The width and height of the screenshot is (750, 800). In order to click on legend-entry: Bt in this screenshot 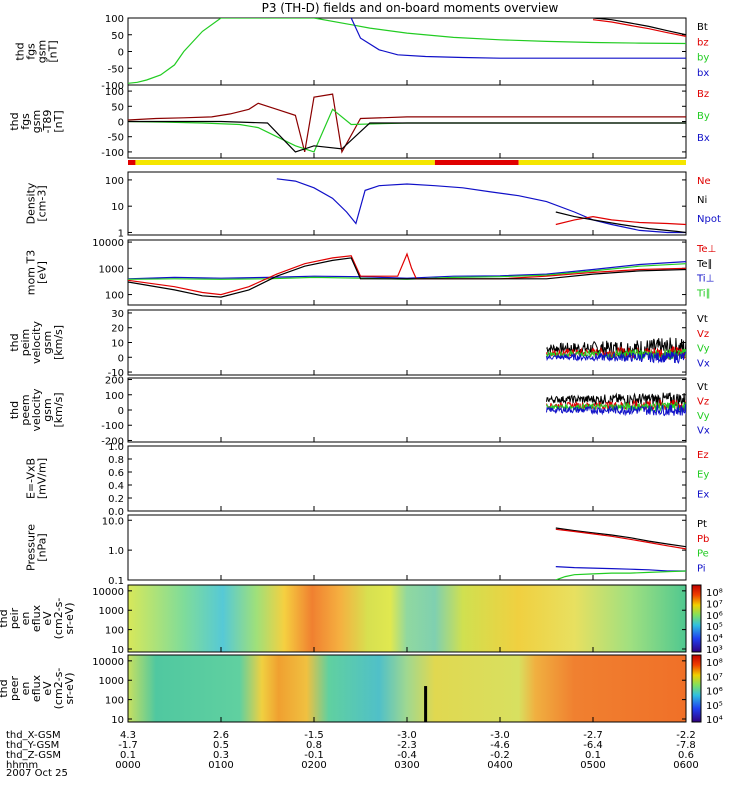, I will do `click(702, 27)`.